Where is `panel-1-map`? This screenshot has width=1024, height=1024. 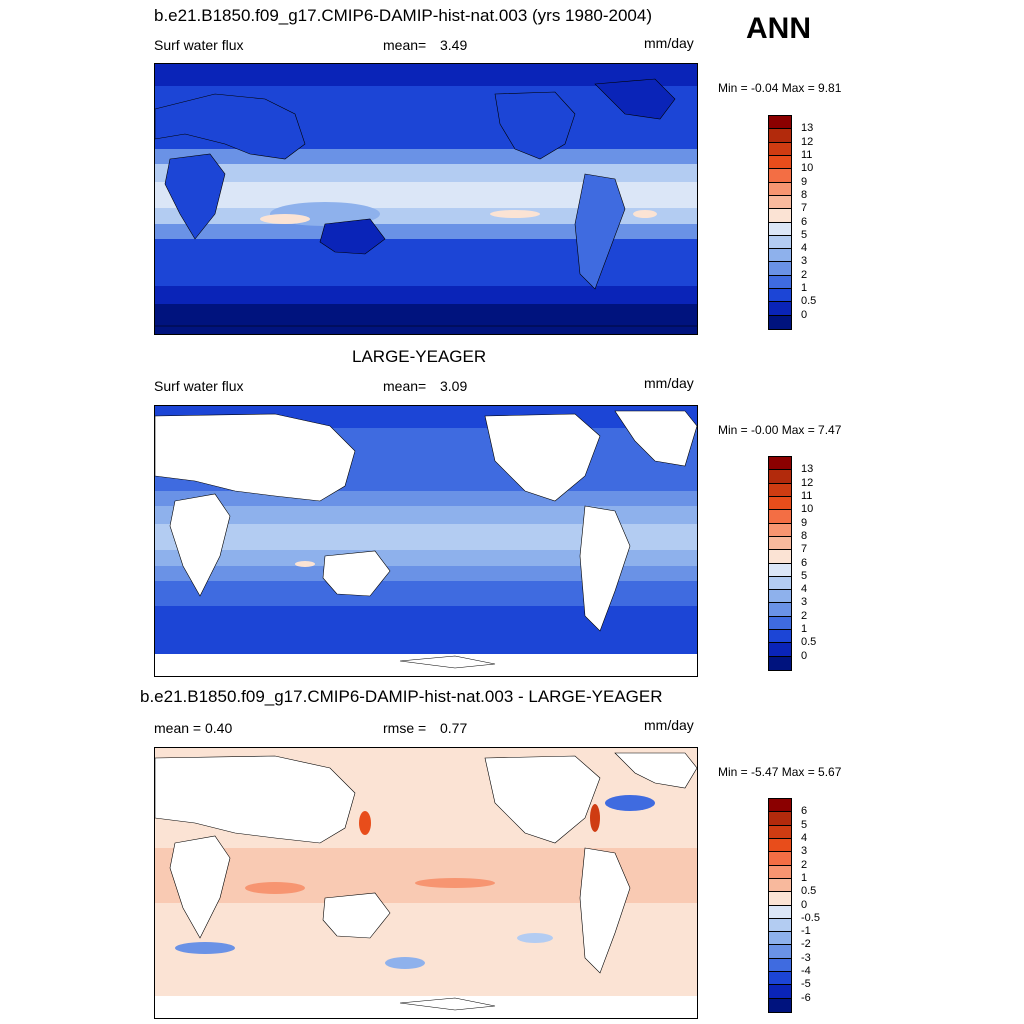
panel-1-map is located at coordinates (426, 199).